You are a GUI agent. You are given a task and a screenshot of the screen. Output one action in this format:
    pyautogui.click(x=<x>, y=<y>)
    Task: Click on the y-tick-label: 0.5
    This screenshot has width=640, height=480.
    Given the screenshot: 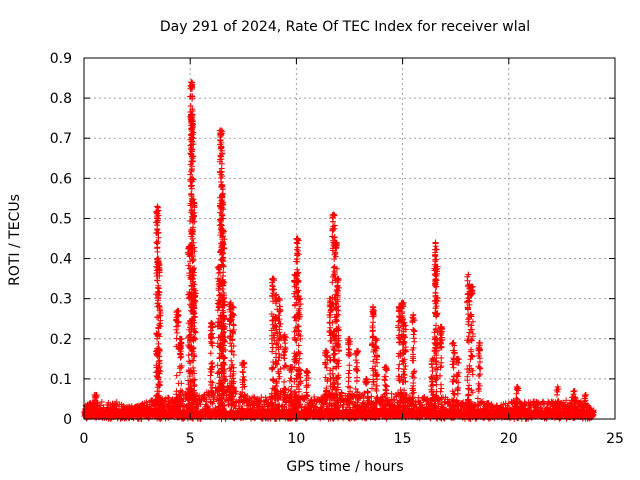 What is the action you would take?
    pyautogui.click(x=61, y=219)
    